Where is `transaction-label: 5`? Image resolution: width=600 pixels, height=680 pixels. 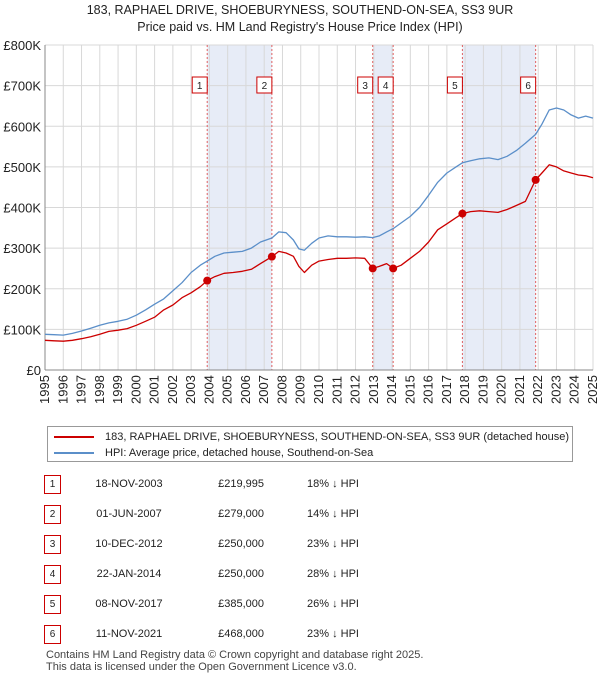
transaction-label: 5 is located at coordinates (455, 86).